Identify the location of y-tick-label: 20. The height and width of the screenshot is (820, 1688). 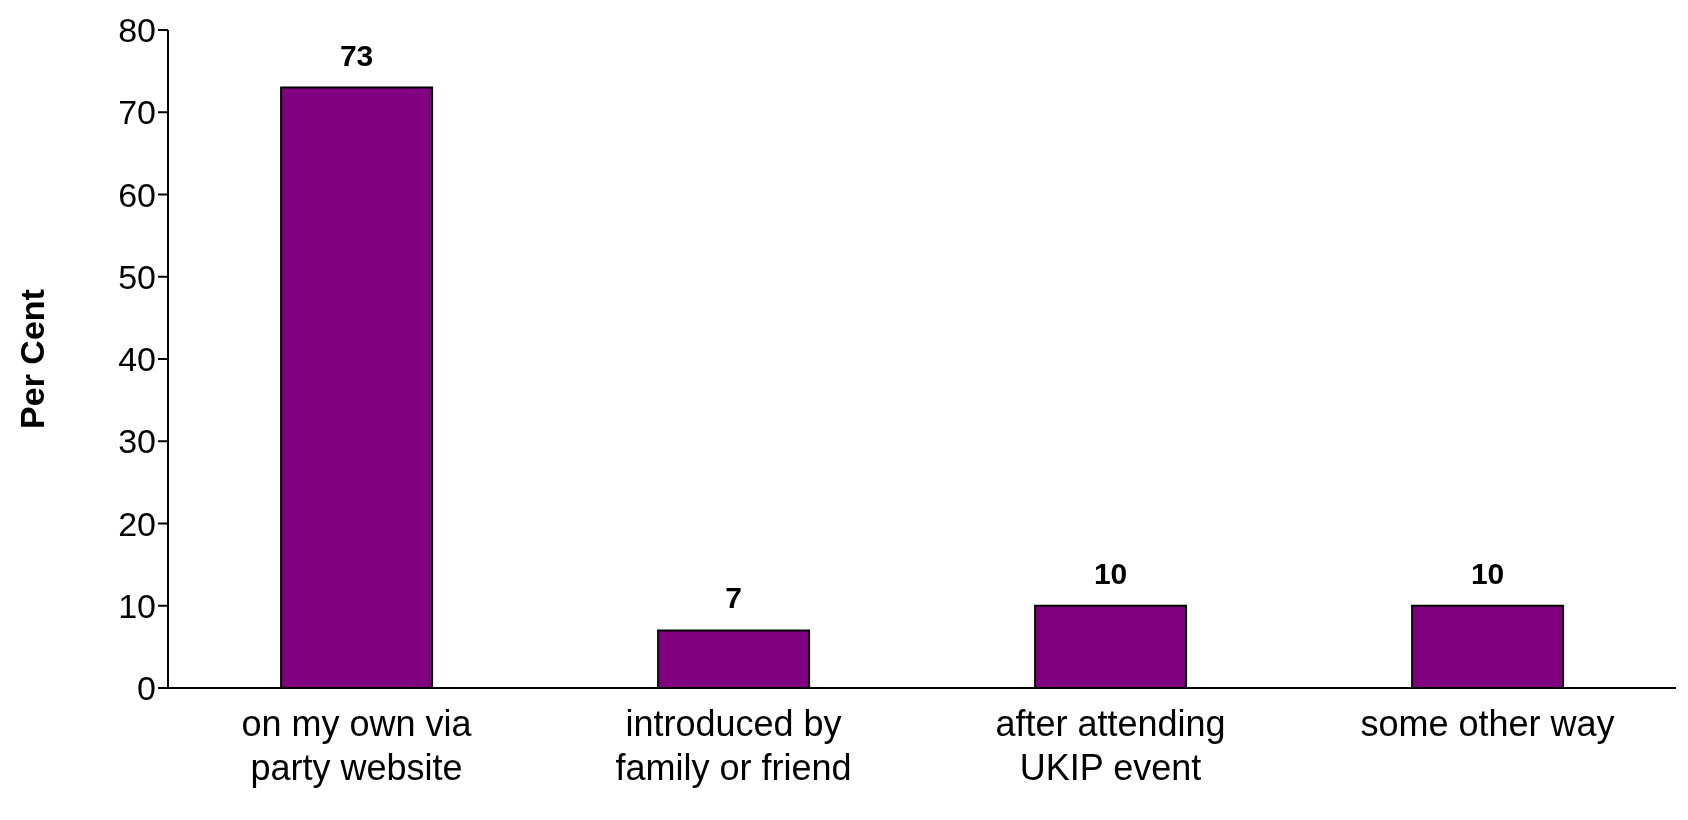
(137, 523).